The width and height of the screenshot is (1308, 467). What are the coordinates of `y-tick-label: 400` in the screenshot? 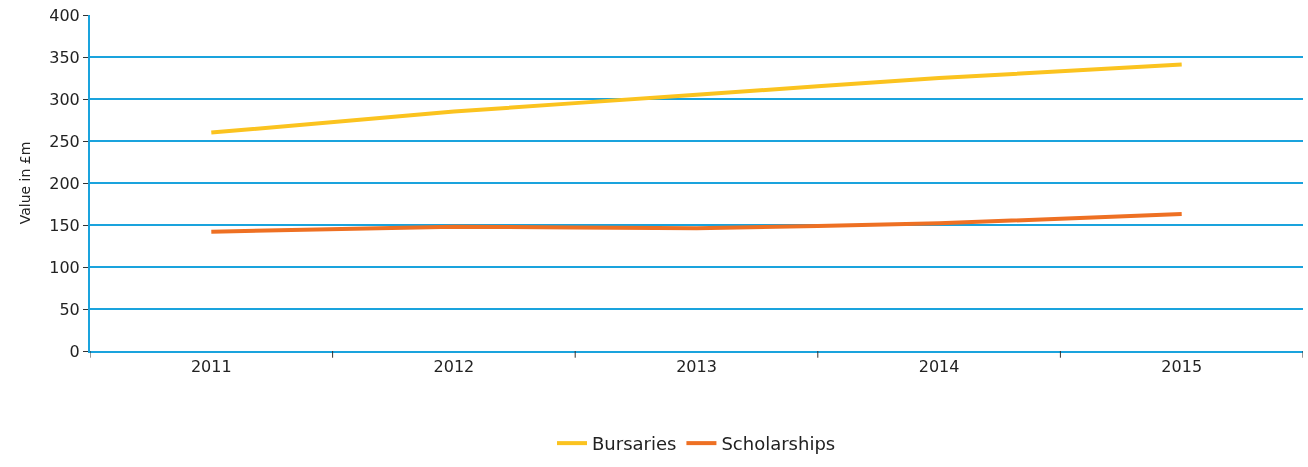 It's located at (64, 15).